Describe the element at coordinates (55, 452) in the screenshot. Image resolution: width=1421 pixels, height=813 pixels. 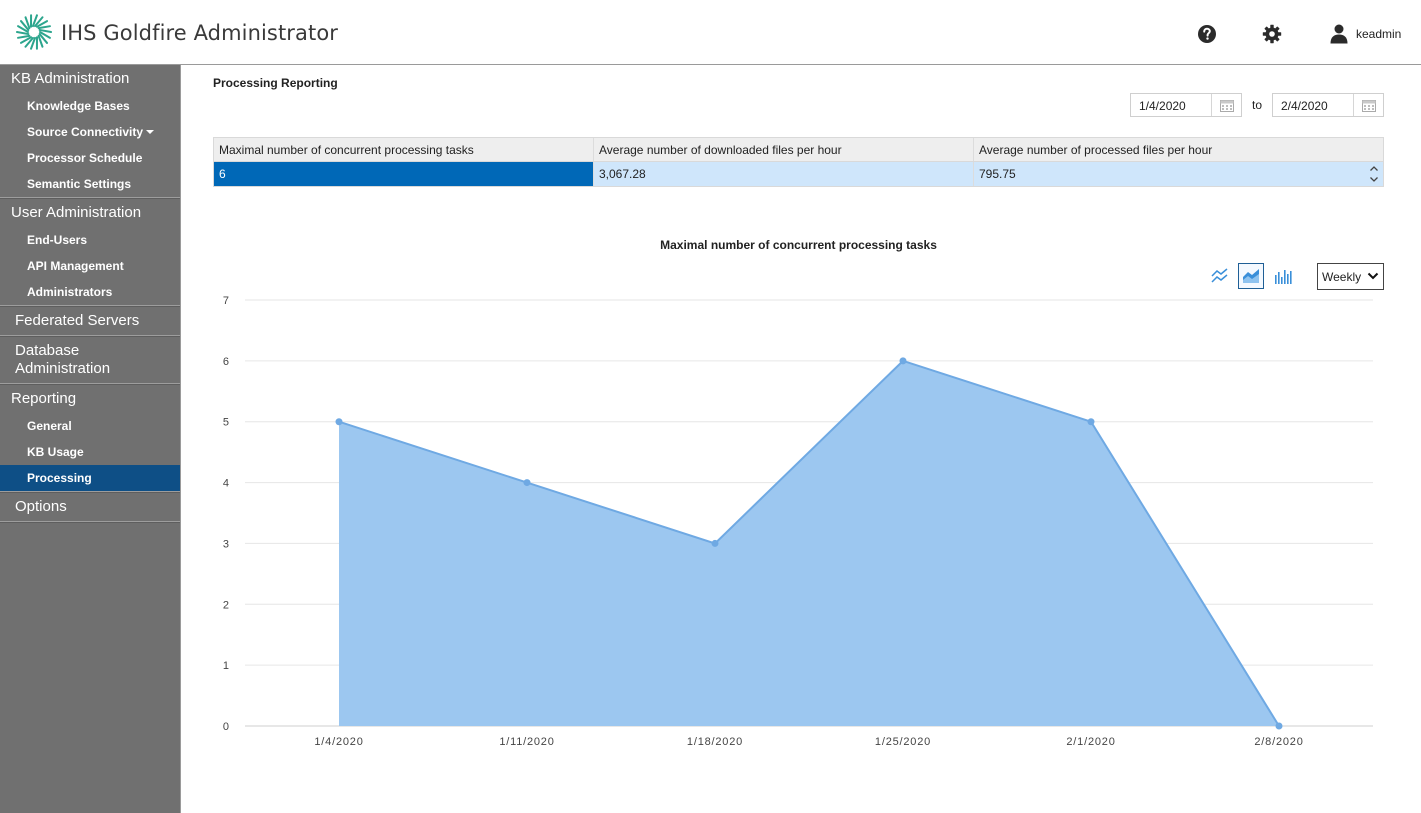
I see `sidebar-item-kb-usage: KB Usage` at that location.